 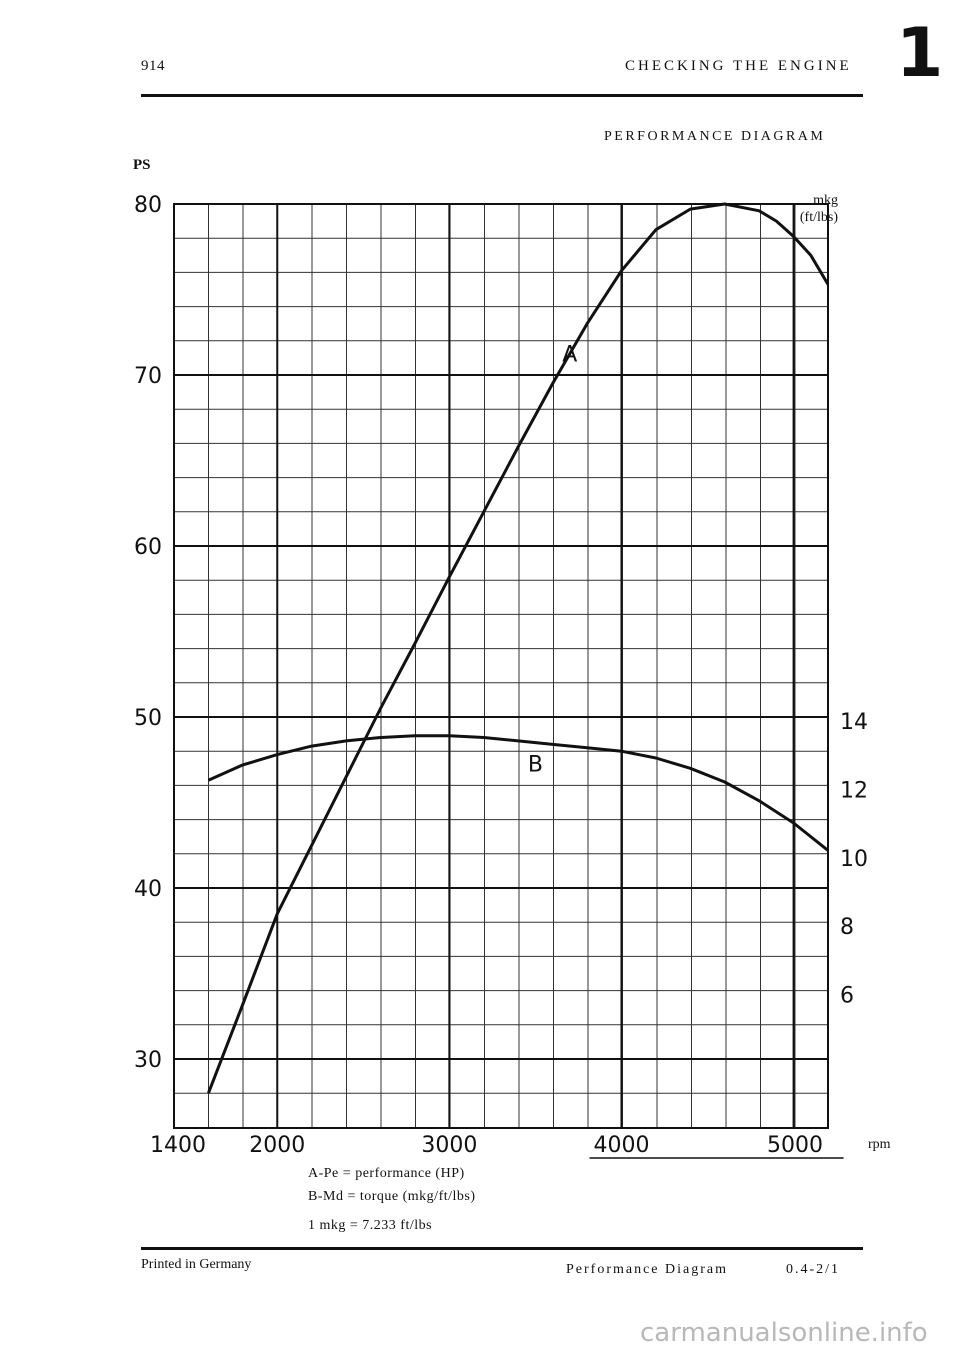 I want to click on y-left-tick-label: 30, so click(x=148, y=1060).